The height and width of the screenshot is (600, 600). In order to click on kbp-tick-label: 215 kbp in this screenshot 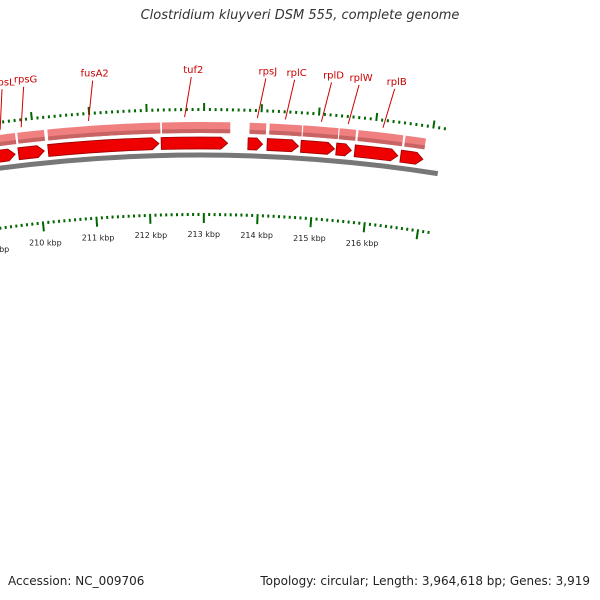, I will do `click(309, 238)`.